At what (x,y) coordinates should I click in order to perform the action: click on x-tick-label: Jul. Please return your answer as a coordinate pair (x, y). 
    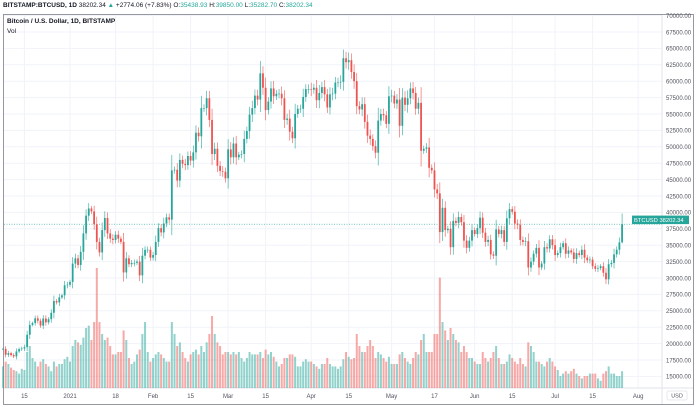
    Looking at the image, I should click on (555, 397).